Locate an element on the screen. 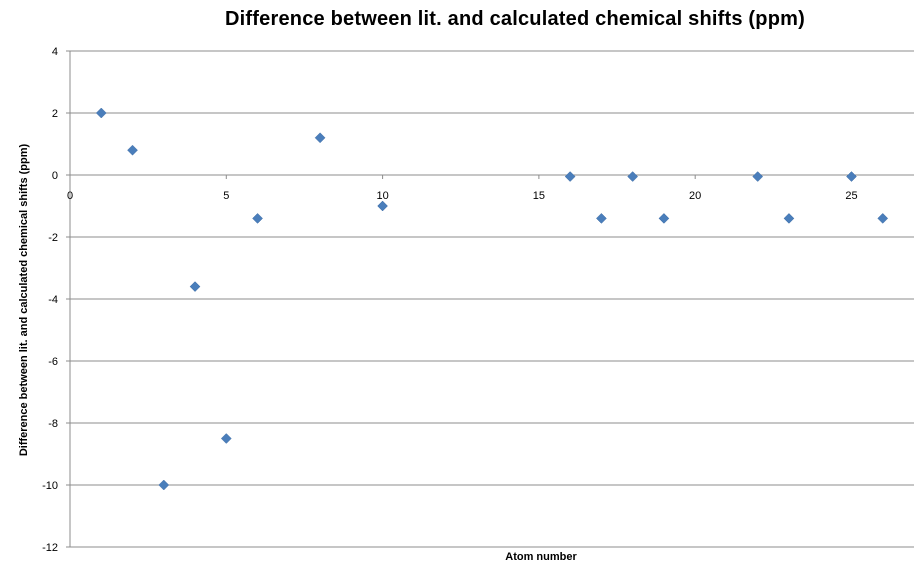  x-axis-label: Atom number is located at coordinates (541, 557).